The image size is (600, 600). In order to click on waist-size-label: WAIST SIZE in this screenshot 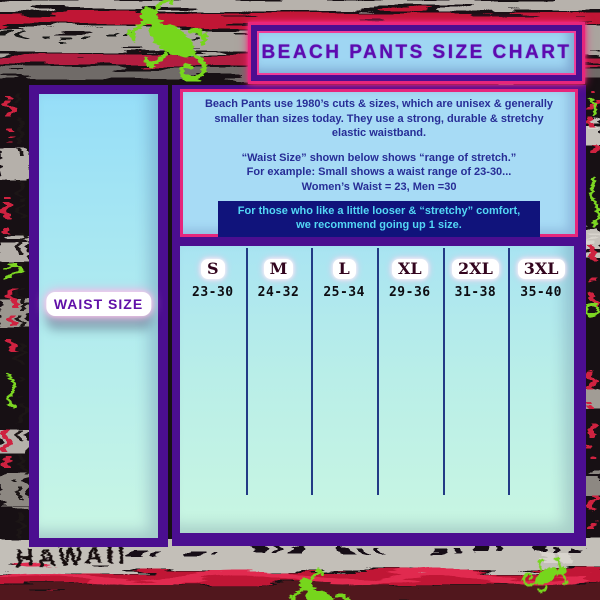, I will do `click(98, 304)`.